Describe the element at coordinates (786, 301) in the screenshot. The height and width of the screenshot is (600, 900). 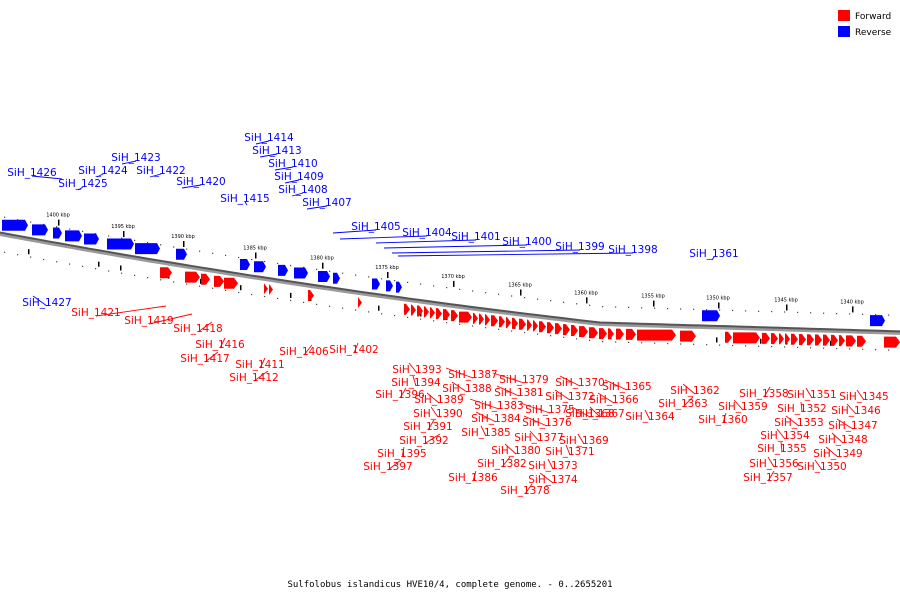
I see `scale-label: 1345 kbp` at that location.